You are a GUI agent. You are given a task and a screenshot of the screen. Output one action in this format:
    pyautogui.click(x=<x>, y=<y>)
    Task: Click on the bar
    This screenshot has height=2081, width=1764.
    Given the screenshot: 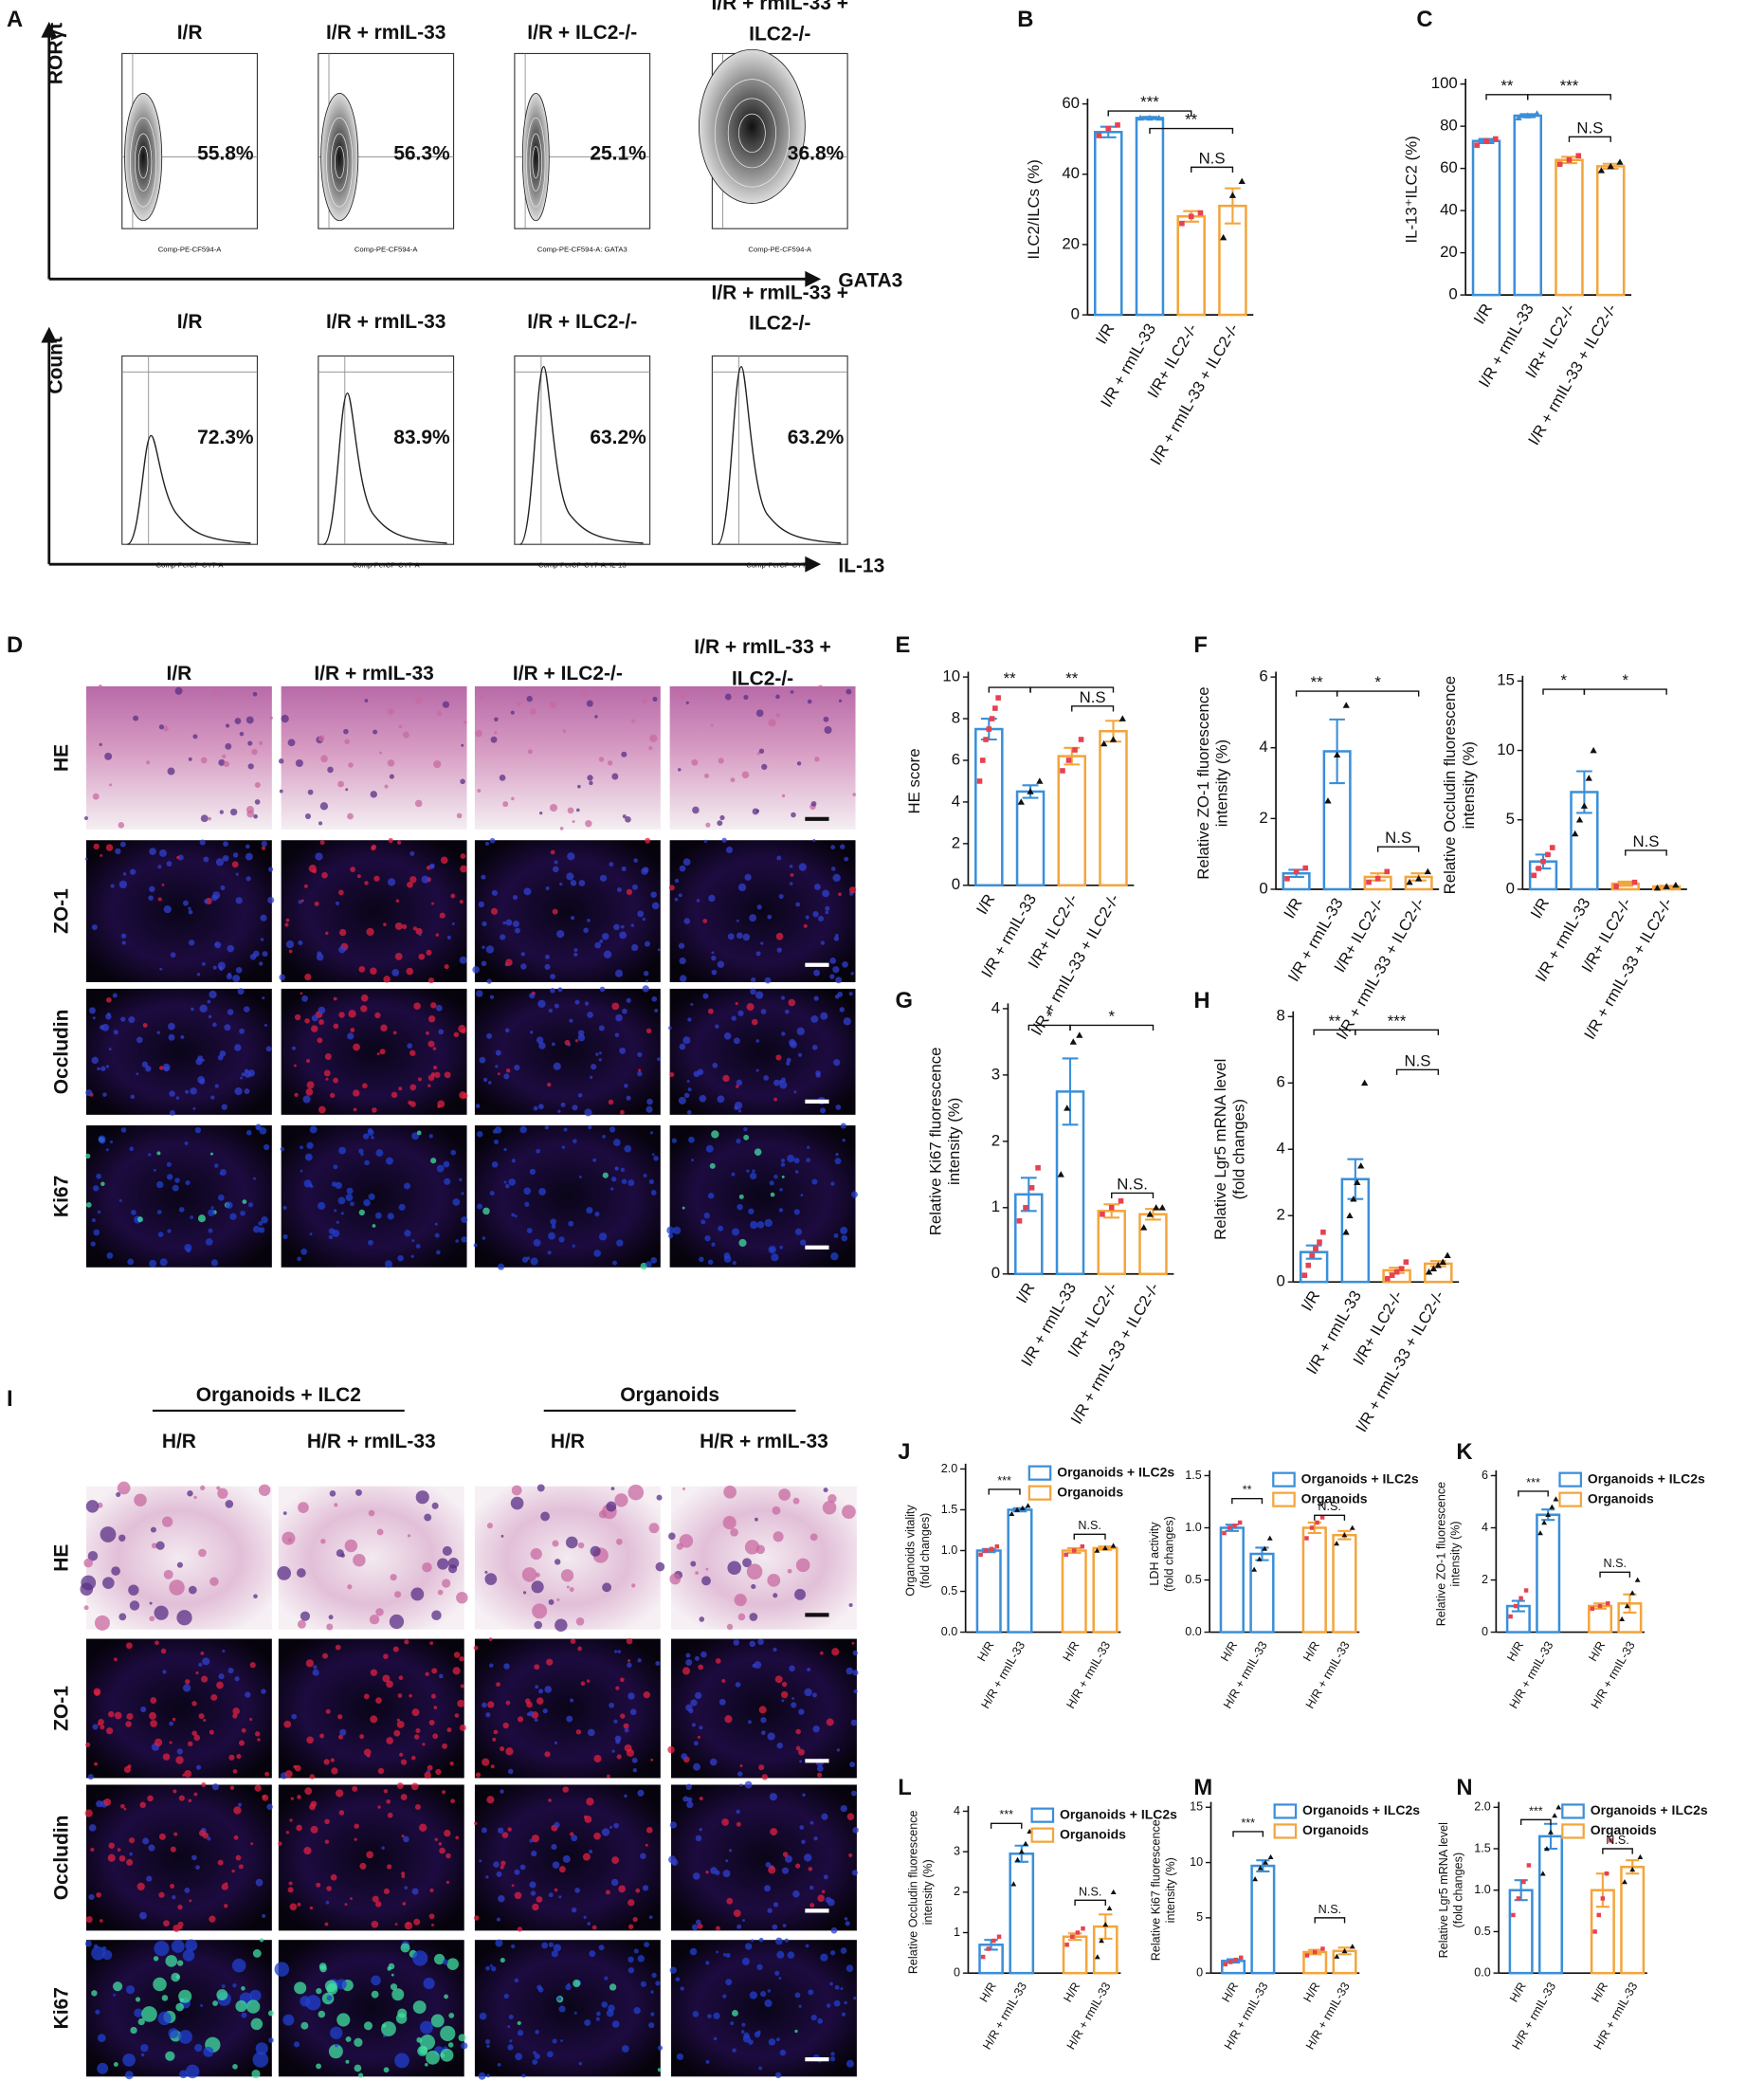 What is the action you would take?
    pyautogui.click(x=1074, y=1591)
    